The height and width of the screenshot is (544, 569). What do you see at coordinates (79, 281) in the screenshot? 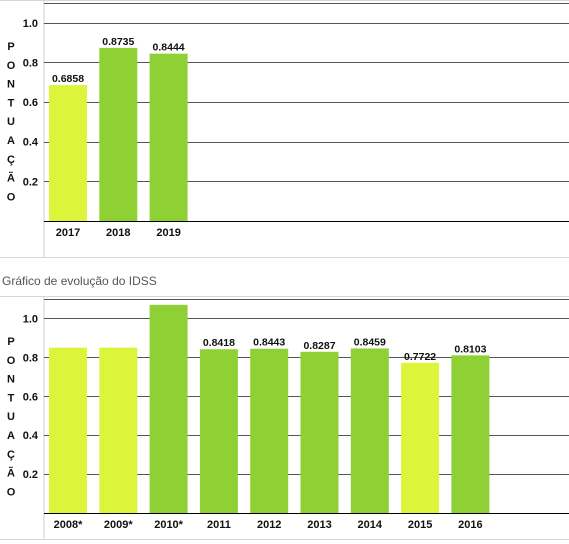
I see `section-title: Gráfico de evolução do IDSS` at bounding box center [79, 281].